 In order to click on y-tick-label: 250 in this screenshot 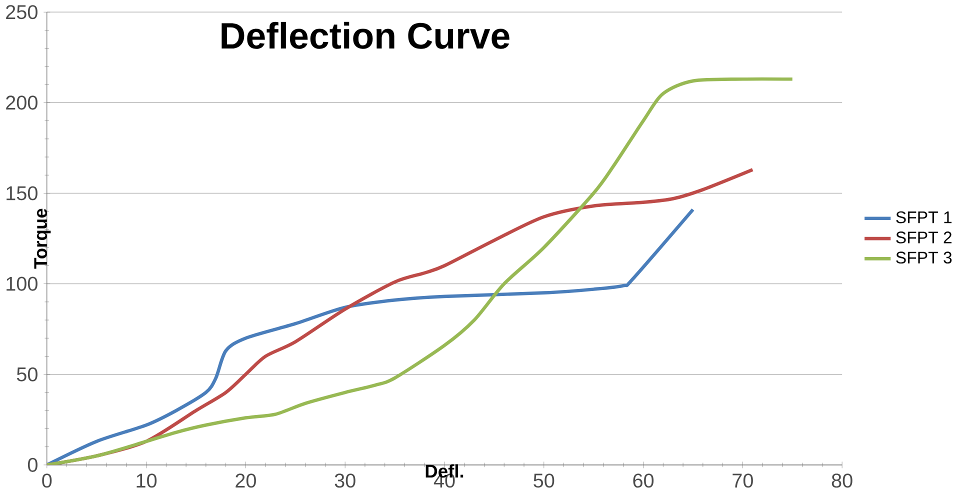, I will do `click(22, 12)`.